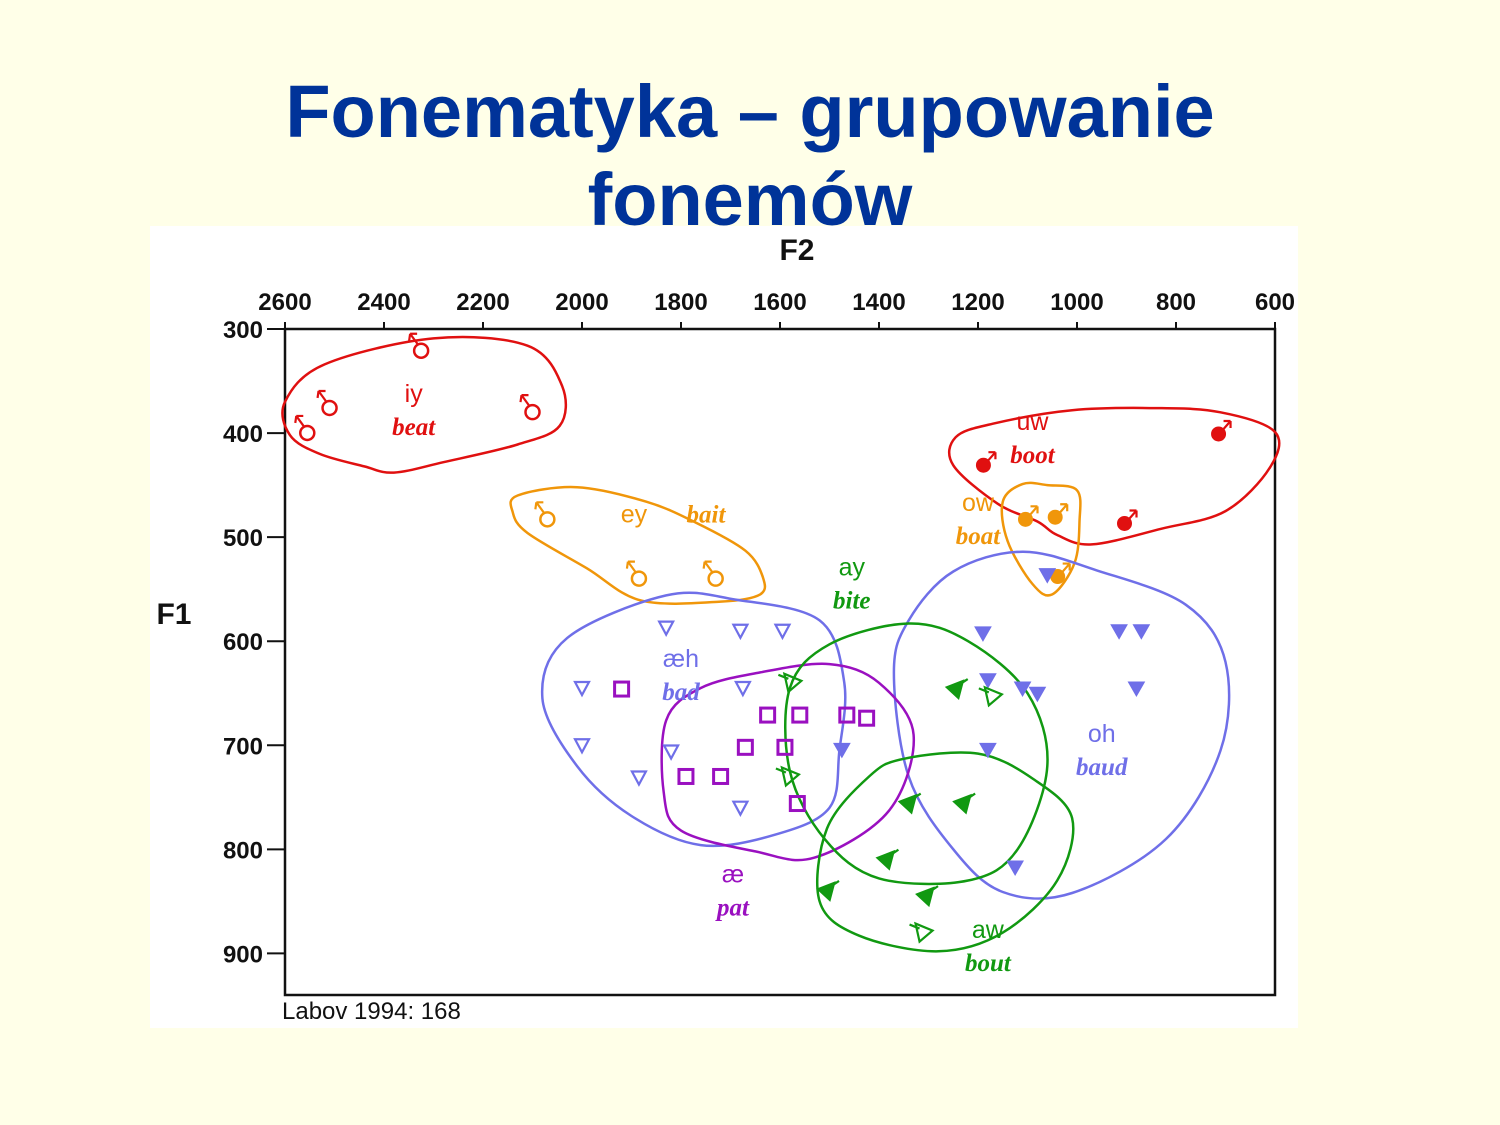  I want to click on x-tick-label-1400: 1400, so click(878, 302).